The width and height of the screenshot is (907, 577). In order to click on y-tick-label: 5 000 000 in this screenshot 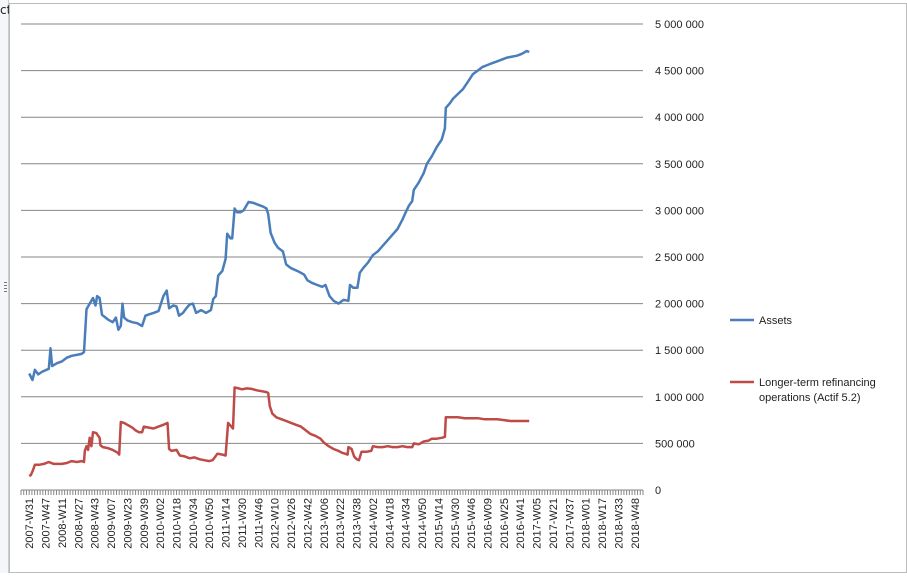, I will do `click(679, 25)`.